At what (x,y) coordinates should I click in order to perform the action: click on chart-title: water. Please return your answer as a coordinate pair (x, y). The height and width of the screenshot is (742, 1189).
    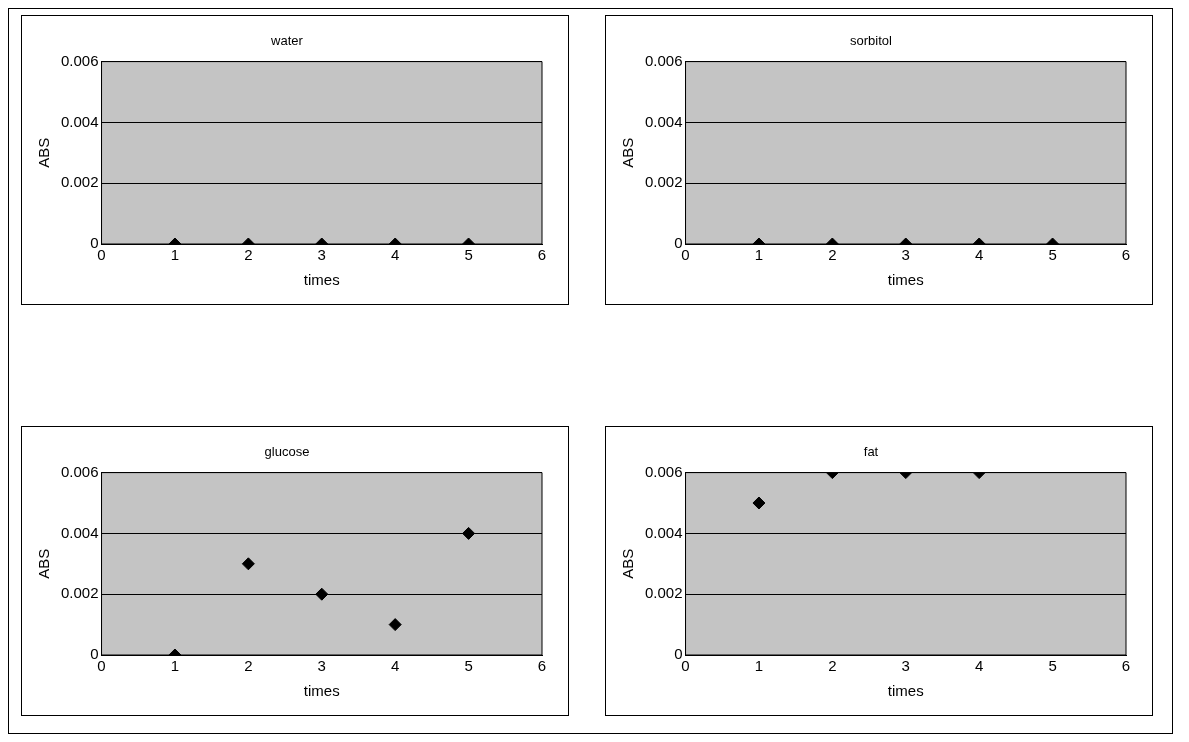
    Looking at the image, I should click on (287, 41).